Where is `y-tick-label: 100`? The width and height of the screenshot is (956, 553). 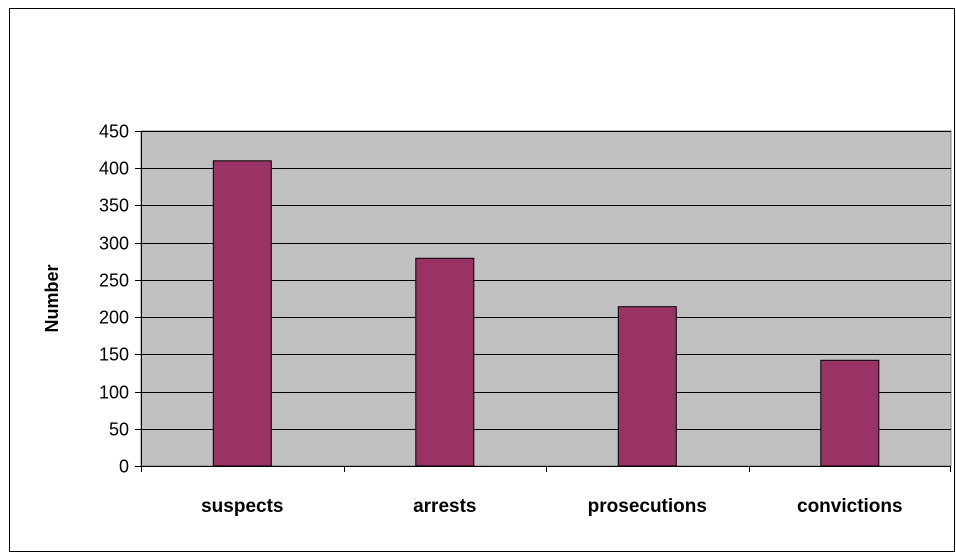 y-tick-label: 100 is located at coordinates (114, 393).